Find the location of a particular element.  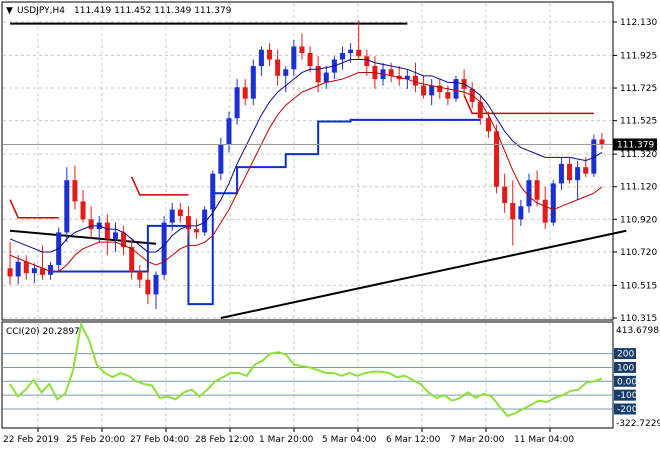

current-price-marker: 111.379 is located at coordinates (330, 144).